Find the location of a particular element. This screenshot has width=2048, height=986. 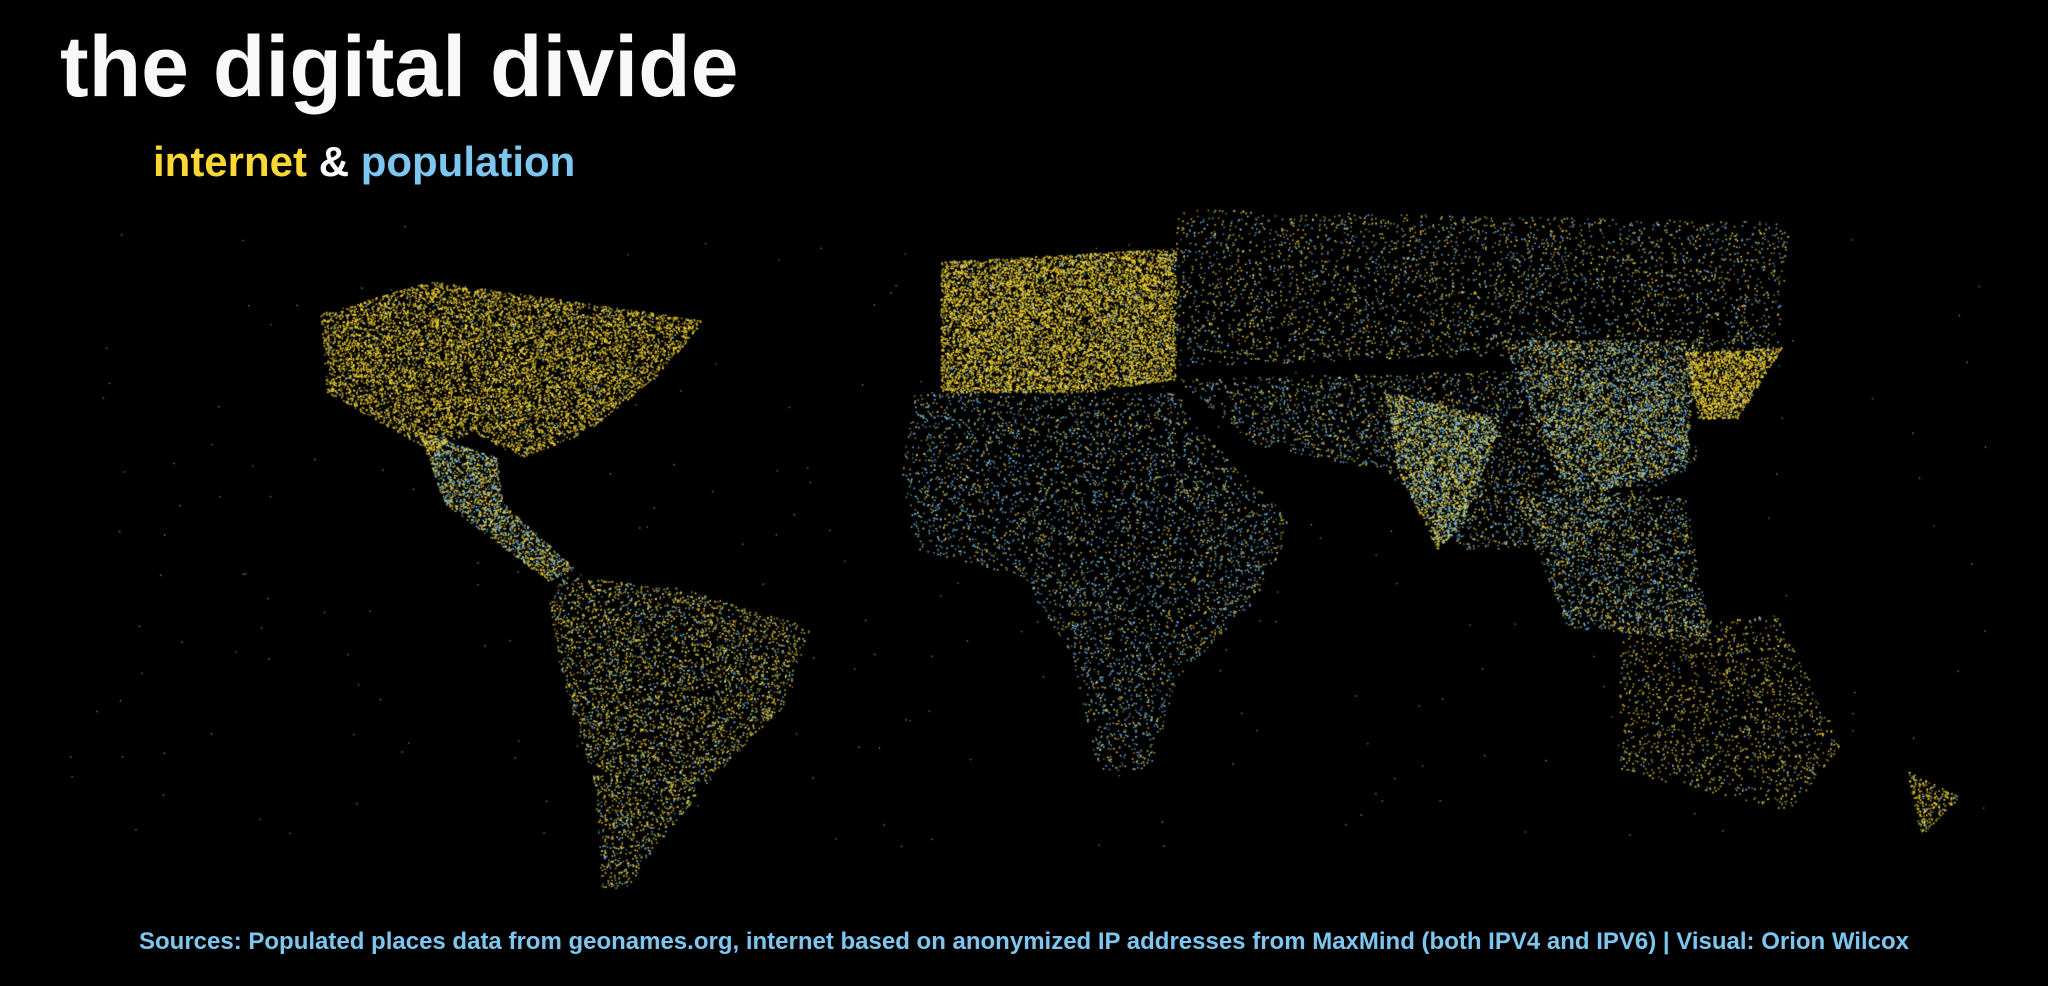

legend-internet: internet is located at coordinates (230, 161).